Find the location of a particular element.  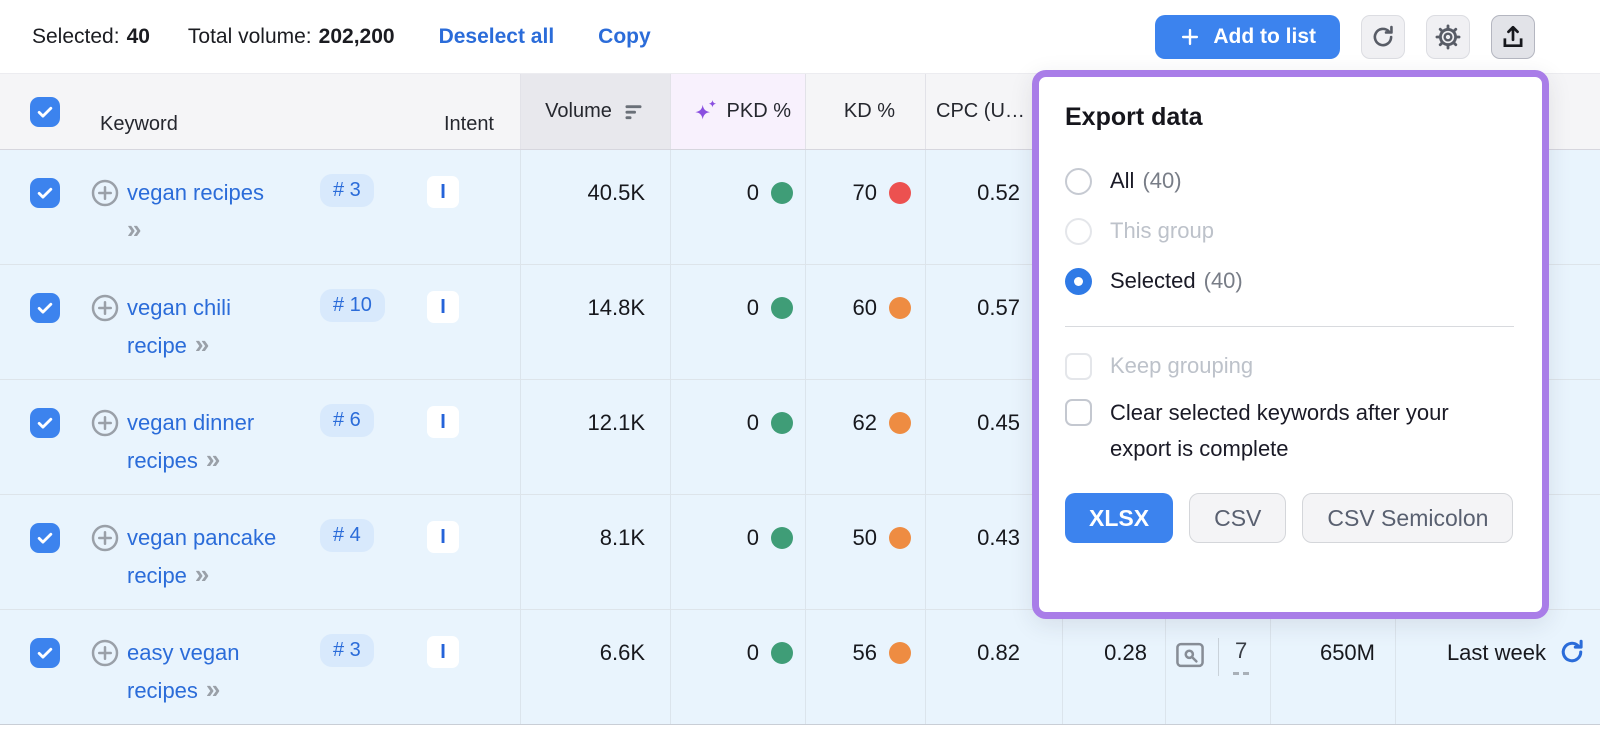

keyword-link: easy vegan is located at coordinates (183, 652).